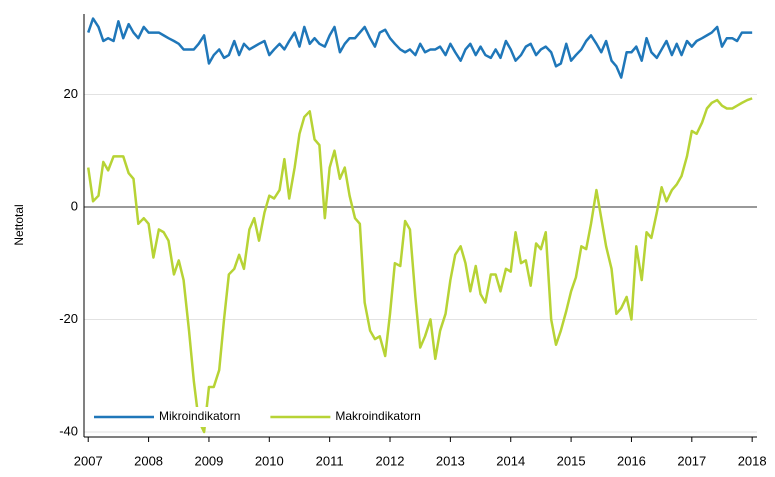  Describe the element at coordinates (510, 460) in the screenshot. I see `x-tick-label: 2014` at that location.